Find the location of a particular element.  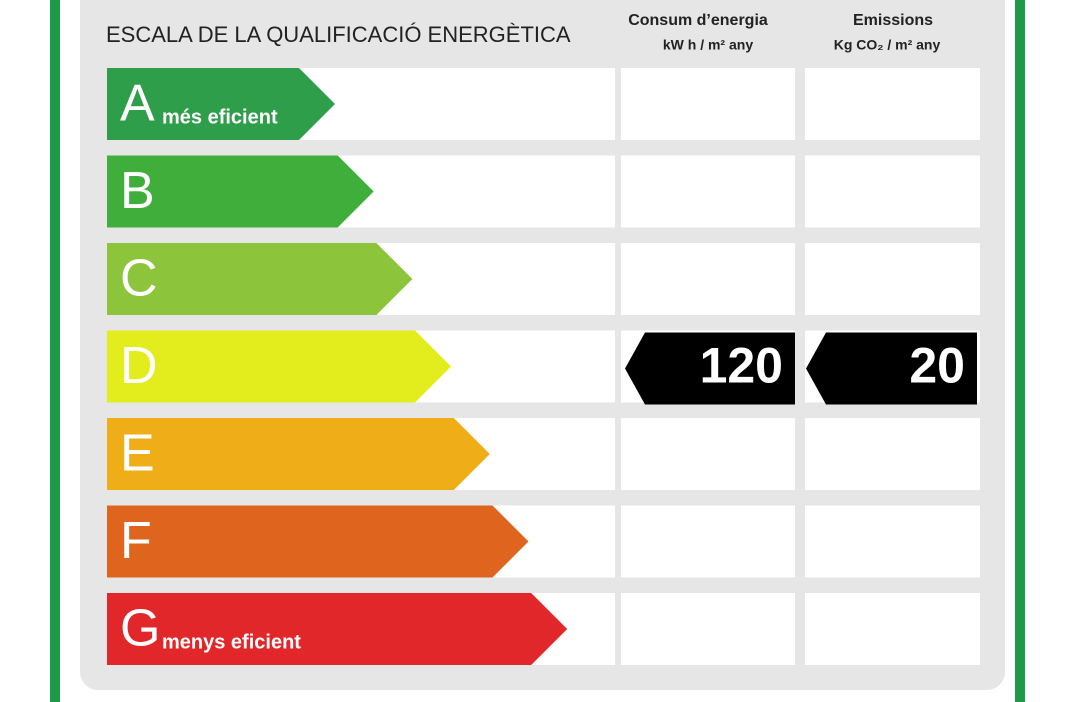

border-right is located at coordinates (1020, 351).